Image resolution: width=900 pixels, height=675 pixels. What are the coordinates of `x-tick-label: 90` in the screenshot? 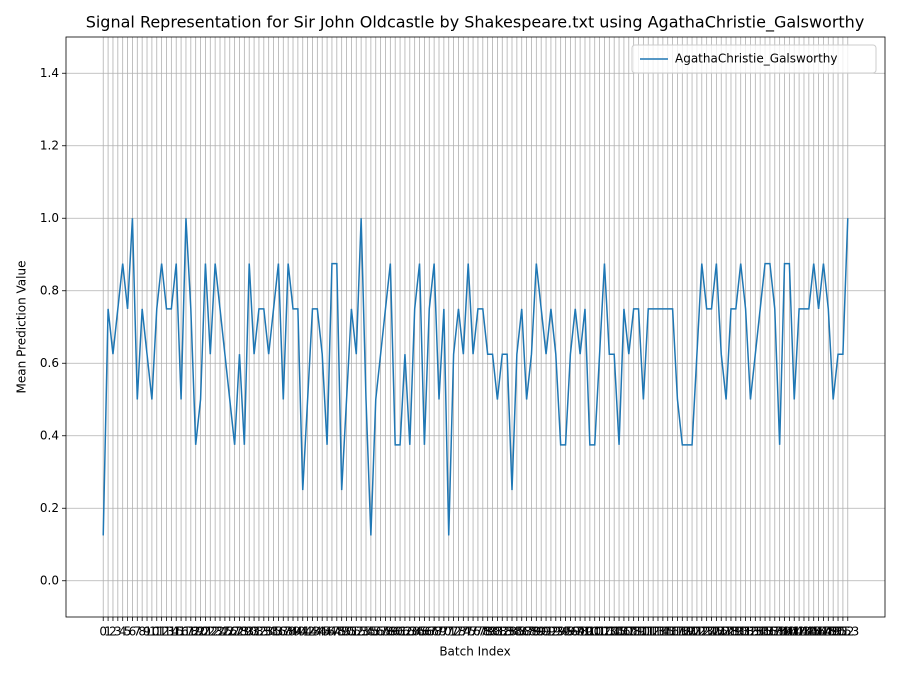 It's located at (541, 632).